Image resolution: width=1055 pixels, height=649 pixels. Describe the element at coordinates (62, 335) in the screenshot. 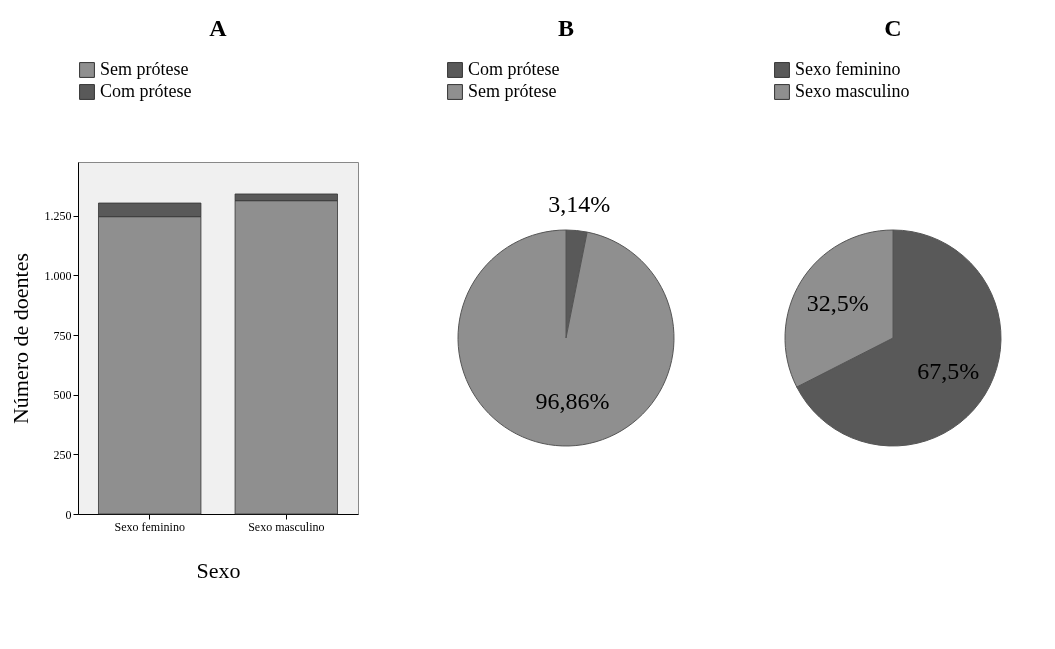

I see `y-tick-label: 750` at that location.